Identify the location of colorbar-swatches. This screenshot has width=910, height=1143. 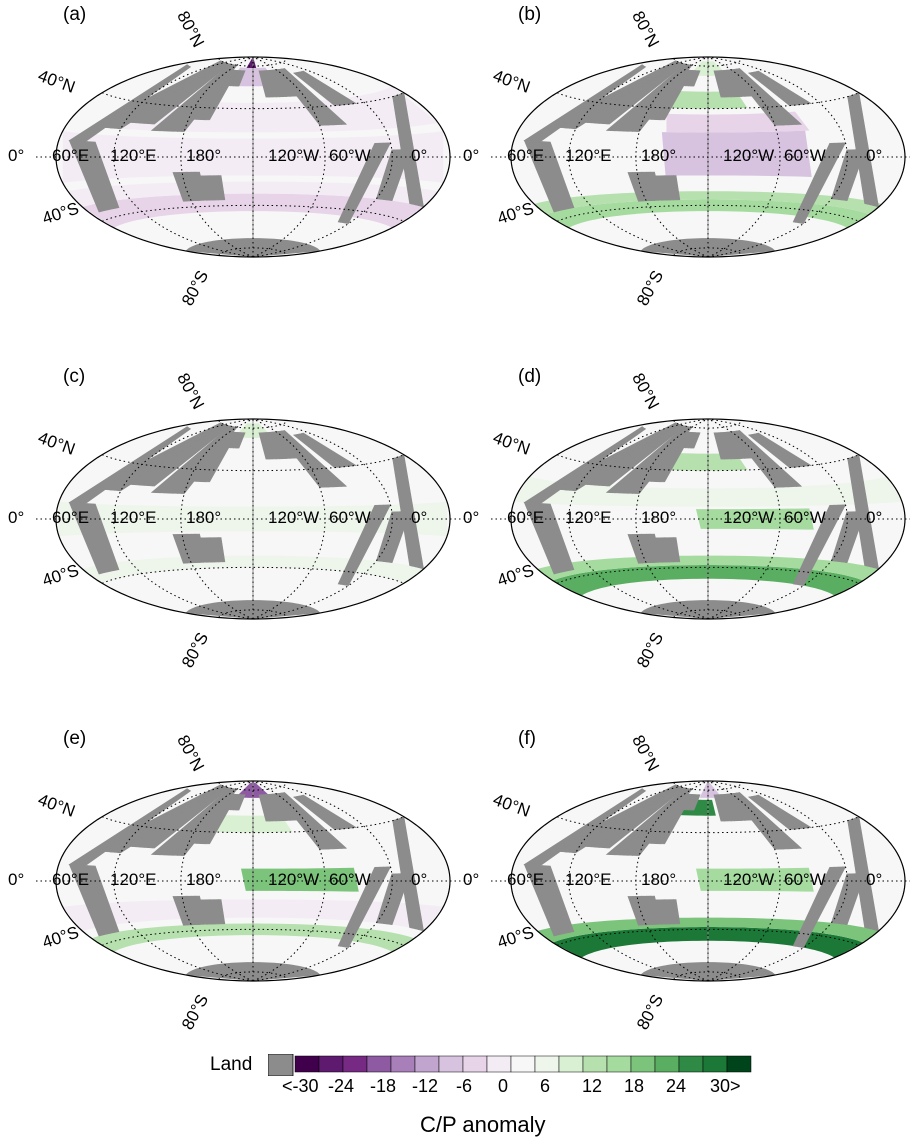
(510, 1065).